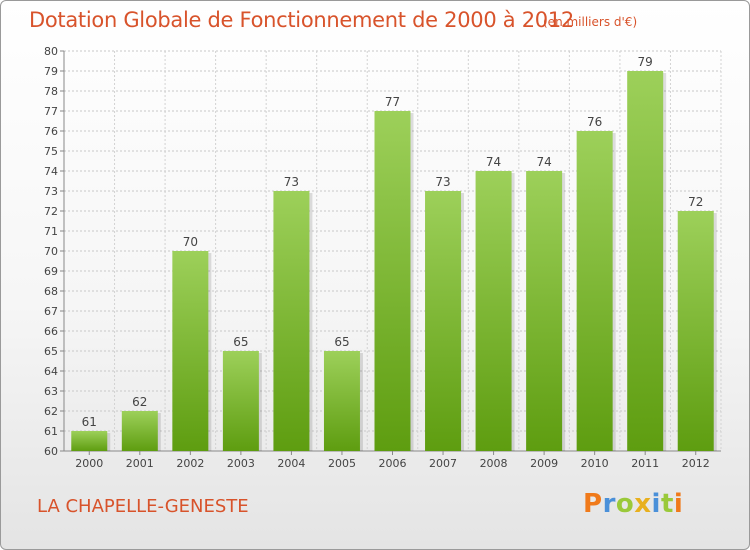  Describe the element at coordinates (443, 463) in the screenshot. I see `x-tick-label-2007: 2007` at that location.